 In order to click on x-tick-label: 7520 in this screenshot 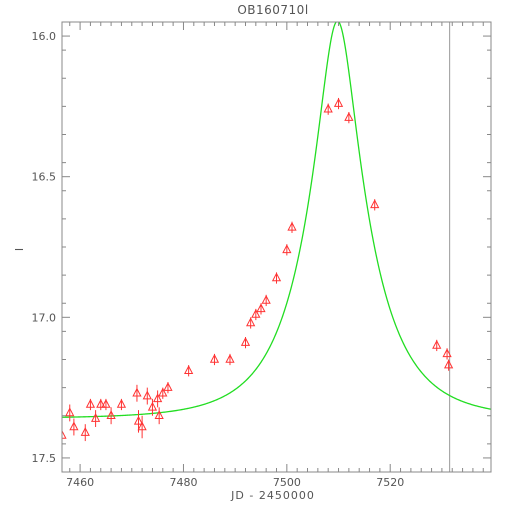, I will do `click(390, 482)`.